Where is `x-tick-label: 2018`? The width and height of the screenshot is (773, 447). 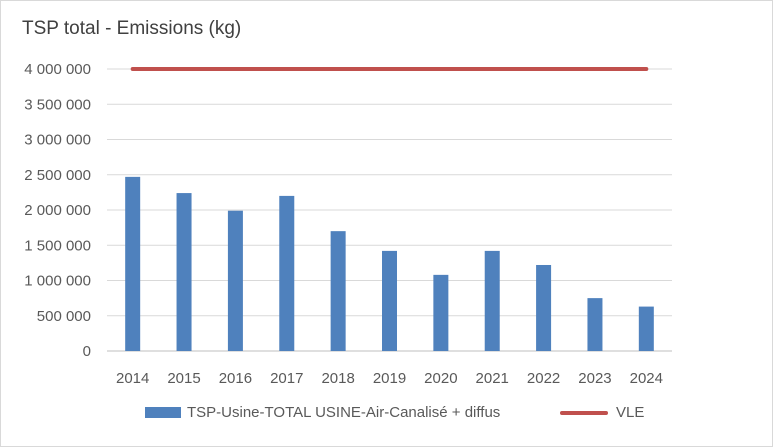
x-tick-label: 2018 is located at coordinates (337, 378).